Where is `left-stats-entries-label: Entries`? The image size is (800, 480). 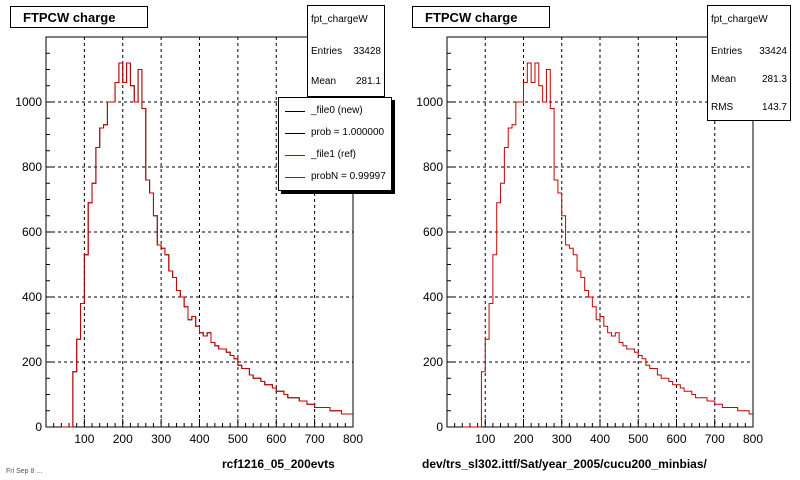 left-stats-entries-label: Entries is located at coordinates (327, 51).